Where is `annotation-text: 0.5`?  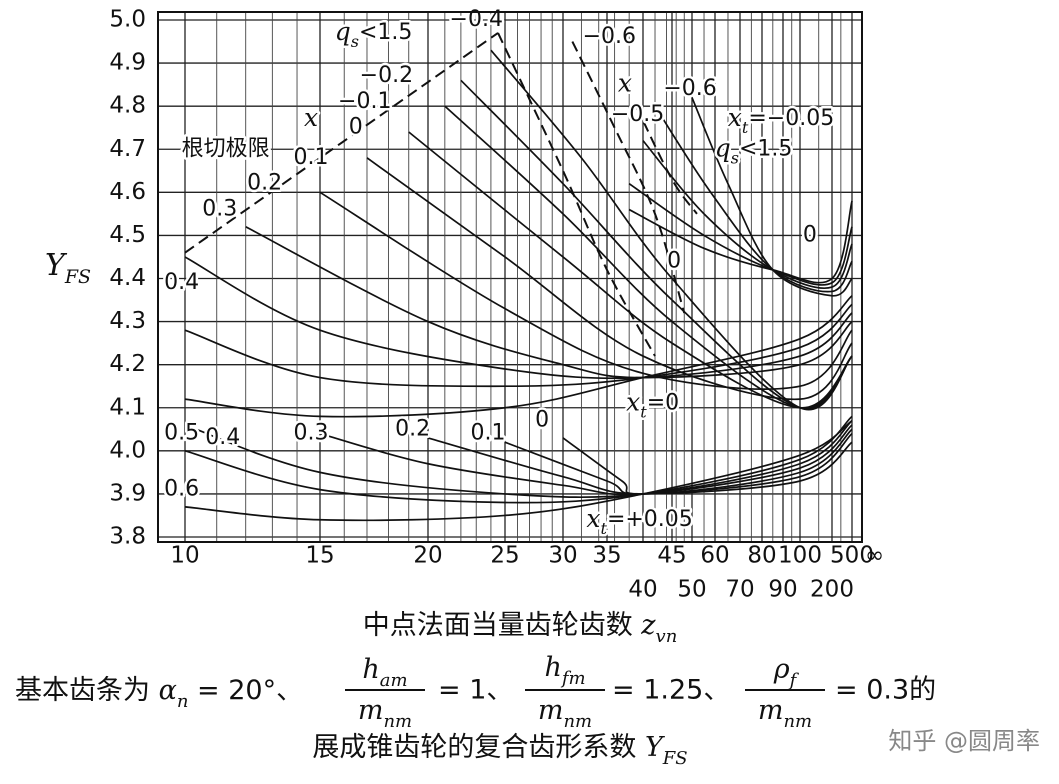 annotation-text: 0.5 is located at coordinates (181, 433).